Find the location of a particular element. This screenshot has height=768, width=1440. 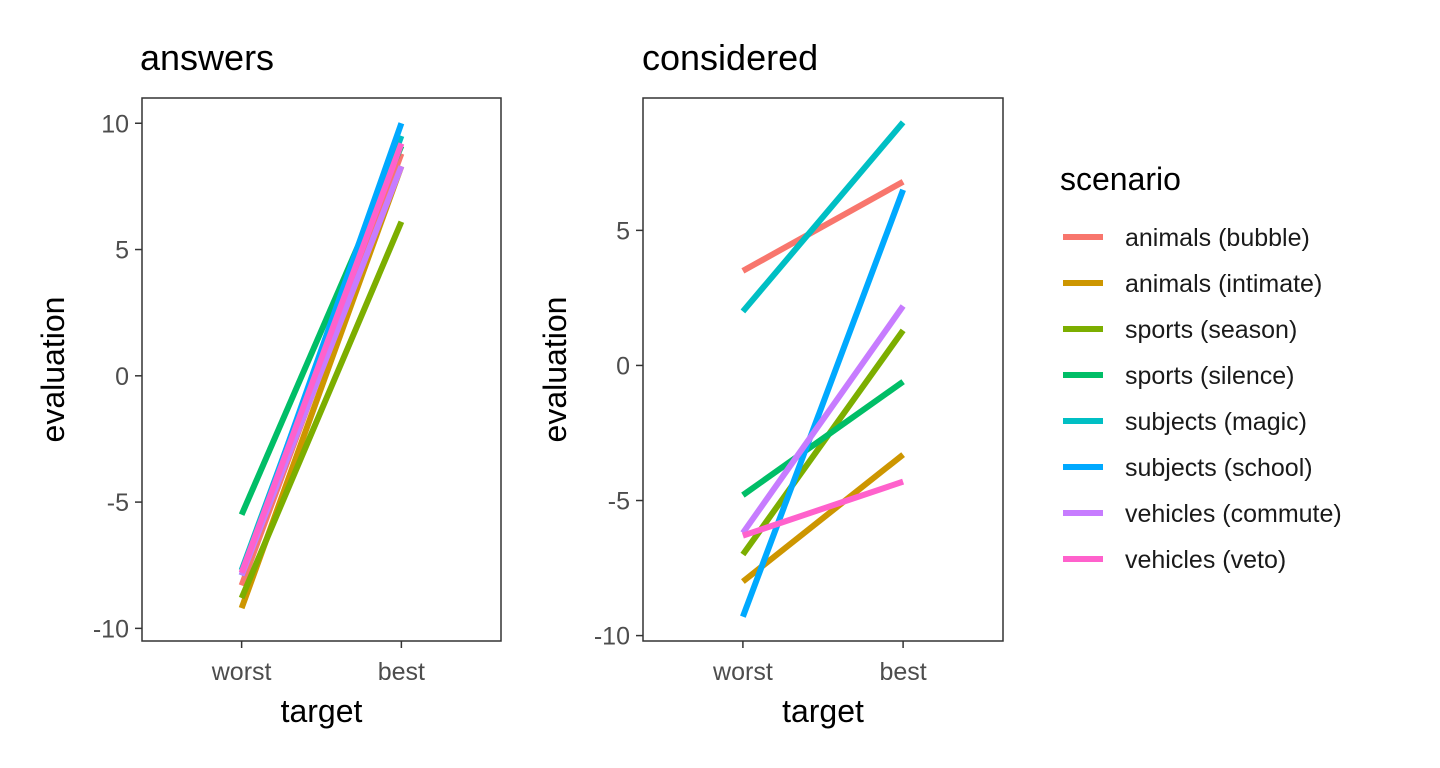

legend-label-vehicles-commute: vehicles (commute) is located at coordinates (1233, 514).